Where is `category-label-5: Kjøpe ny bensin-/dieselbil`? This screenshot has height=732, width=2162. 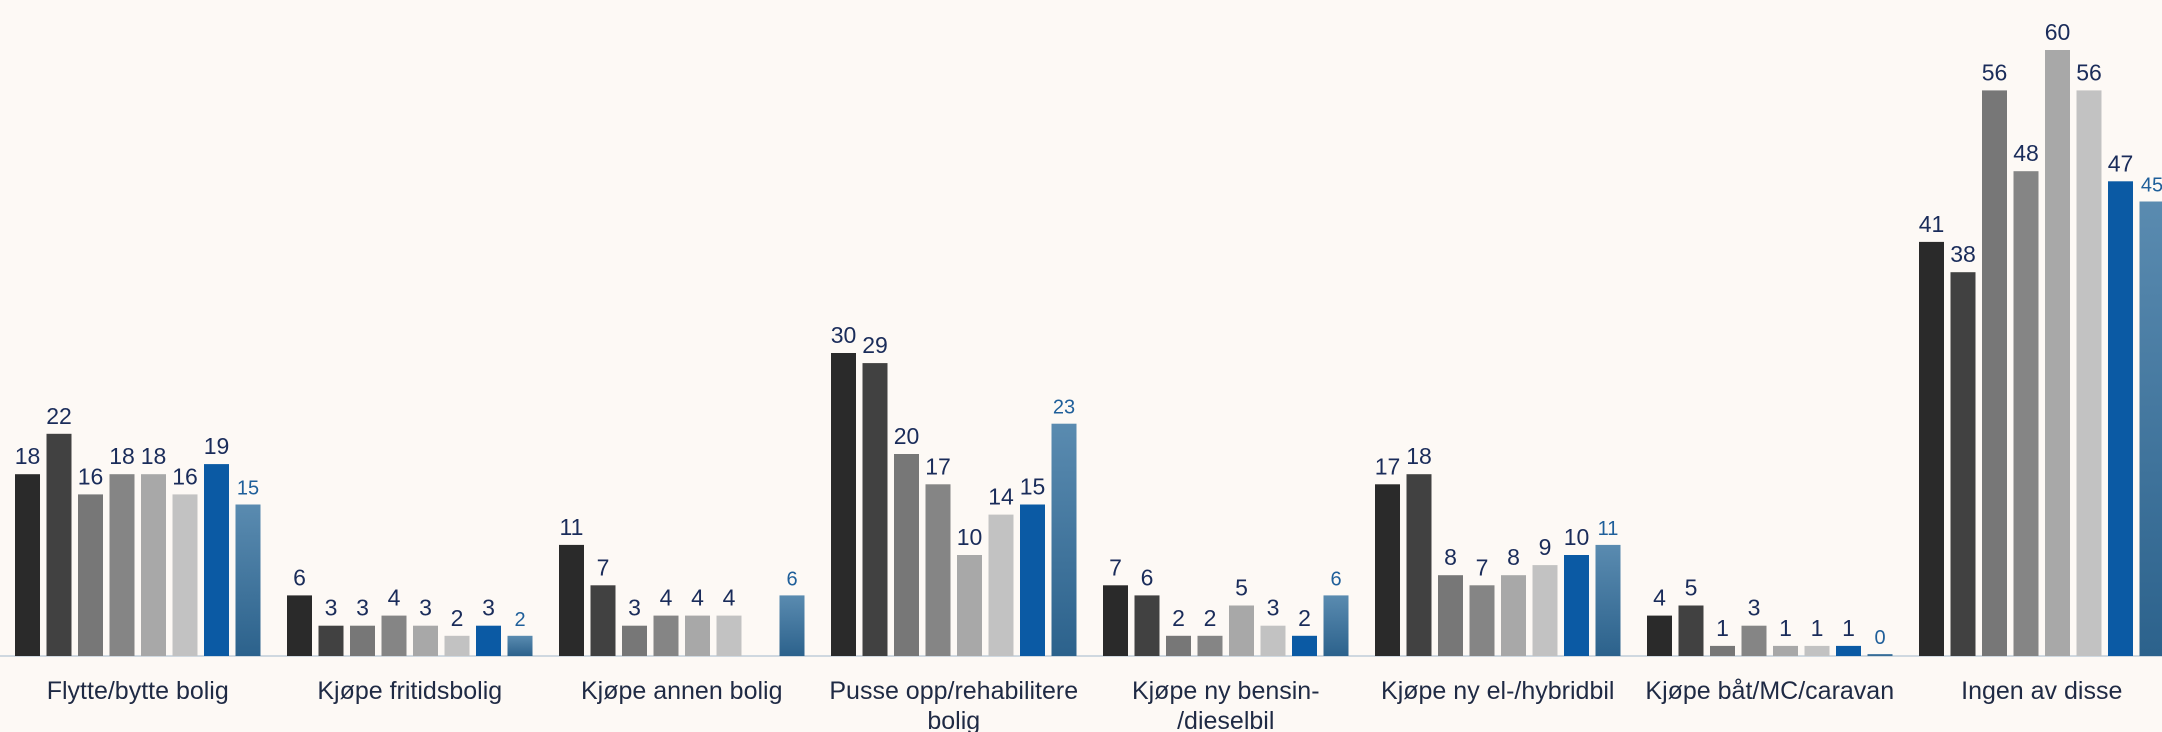 category-label-5: Kjøpe ny bensin-/dieselbil is located at coordinates (1226, 704).